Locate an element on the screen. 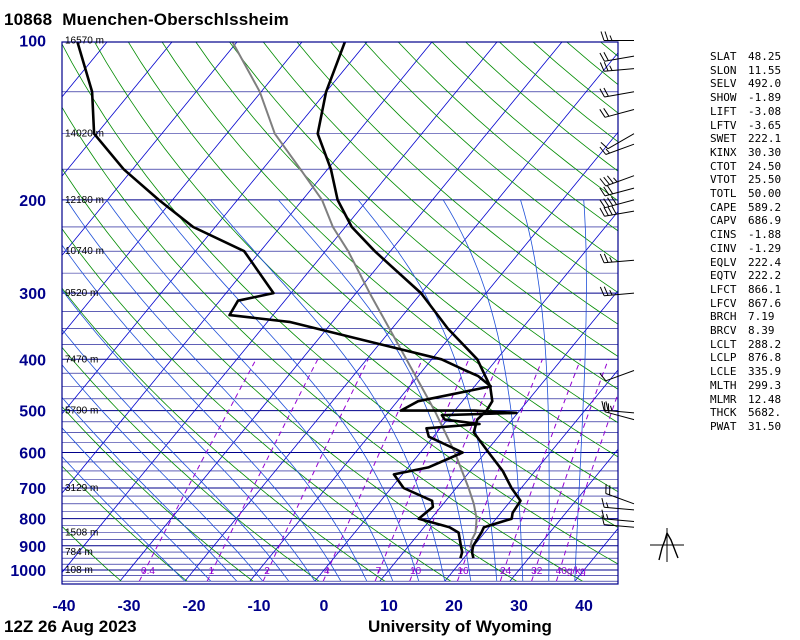 Image resolution: width=800 pixels, height=640 pixels. index-key: KINX is located at coordinates (723, 152).